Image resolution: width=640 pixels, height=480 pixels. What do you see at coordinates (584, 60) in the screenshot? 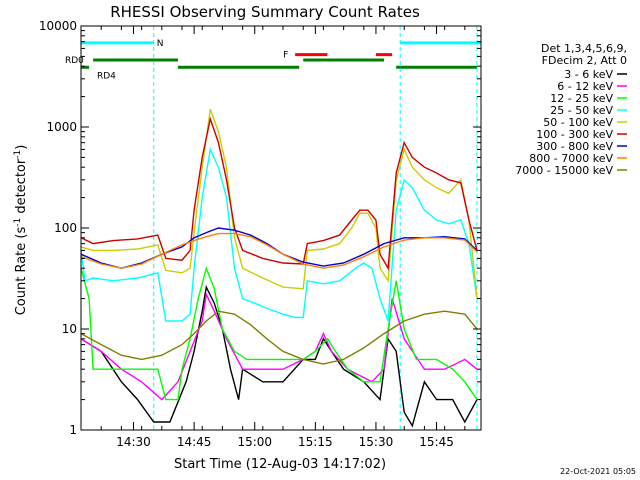
I see `legend-header-line: FDecim 2, Att 0` at bounding box center [584, 60].